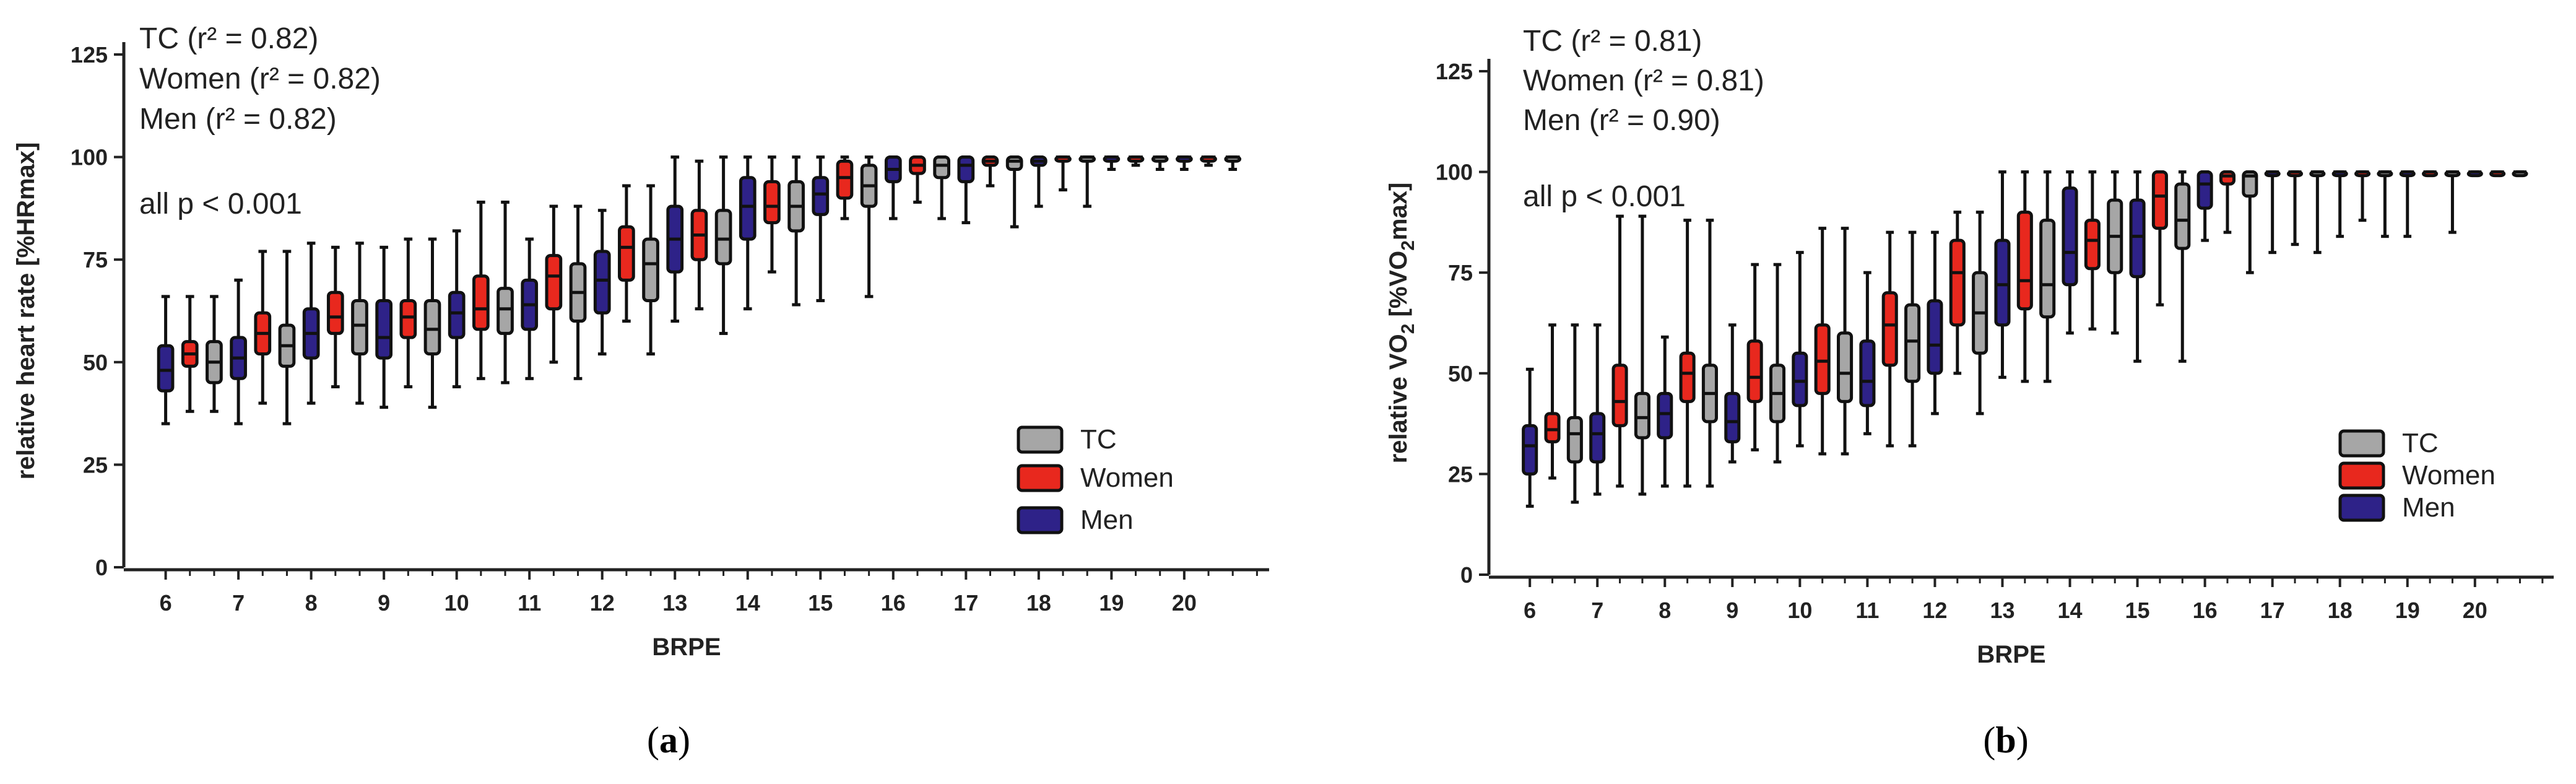 The height and width of the screenshot is (784, 2576). I want to click on annotation-text: Women (r² = 0.81), so click(1643, 81).